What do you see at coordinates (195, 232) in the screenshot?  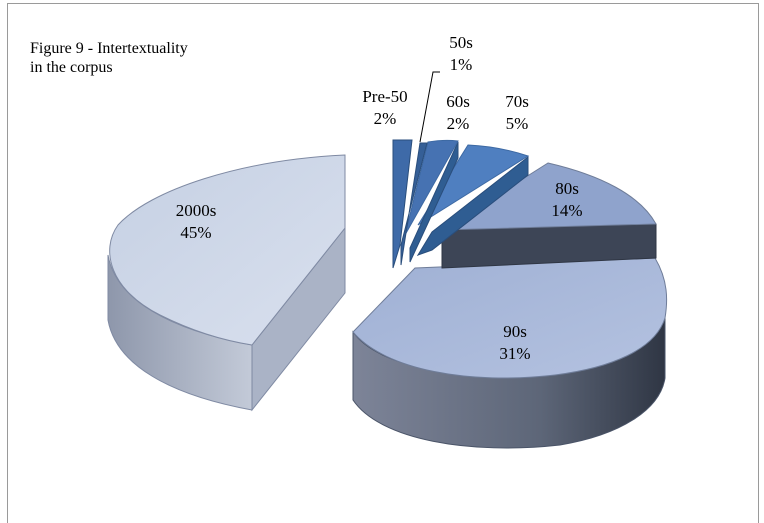 I see `slice-value-2000s: 45%` at bounding box center [195, 232].